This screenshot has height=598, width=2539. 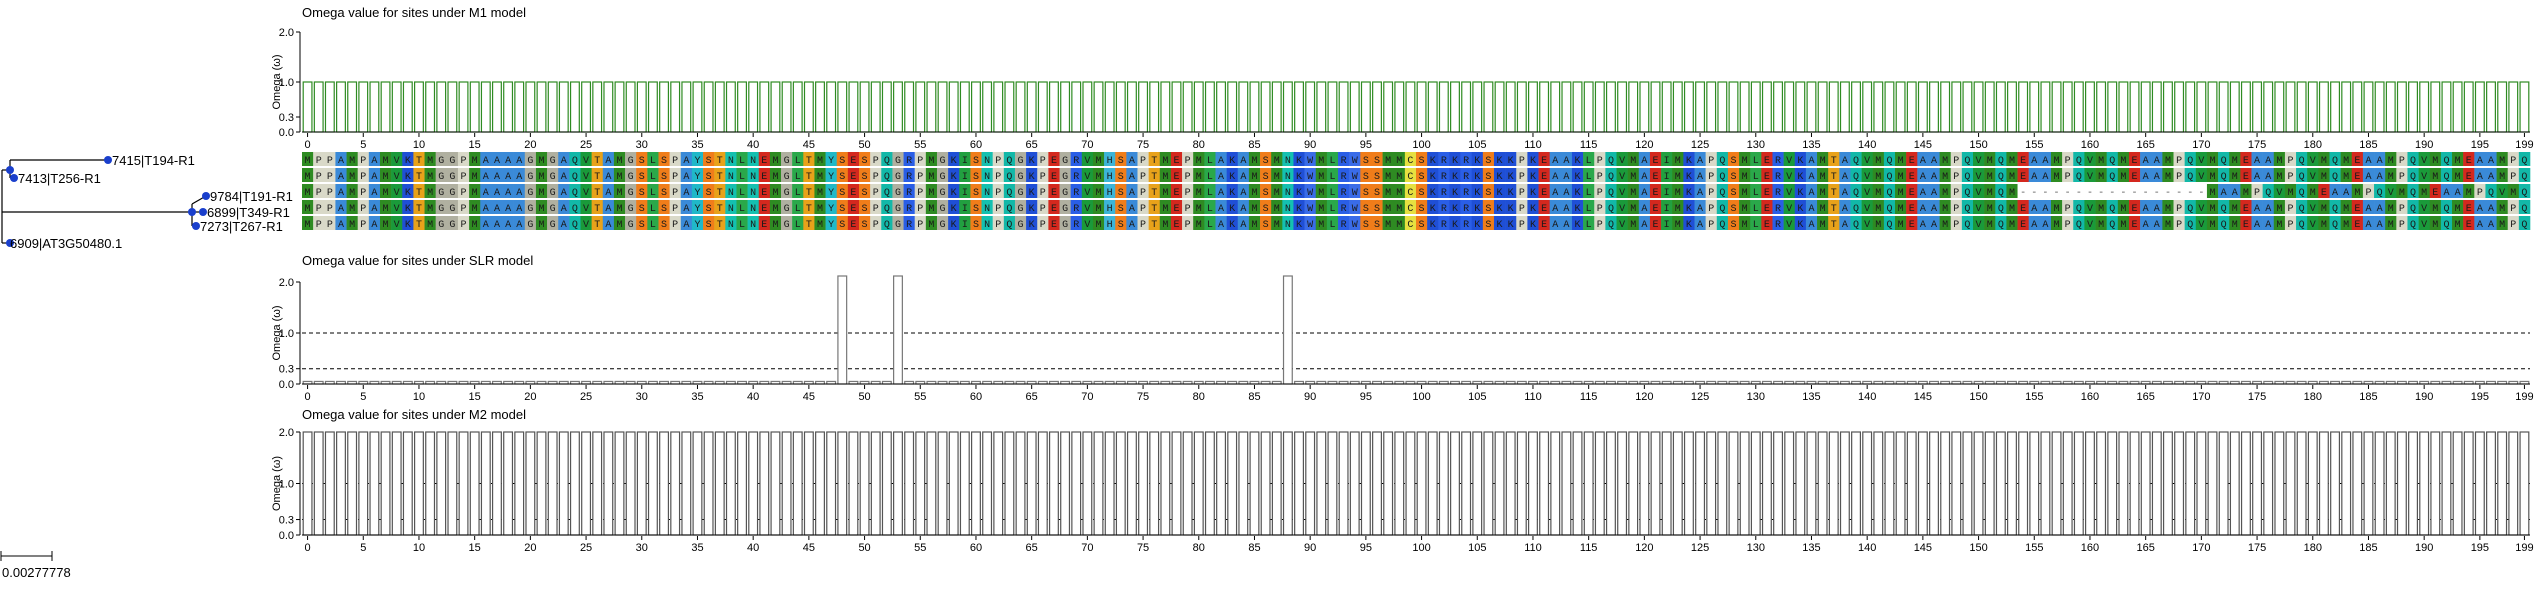 I want to click on x-tick-label: 100, so click(x=1421, y=548).